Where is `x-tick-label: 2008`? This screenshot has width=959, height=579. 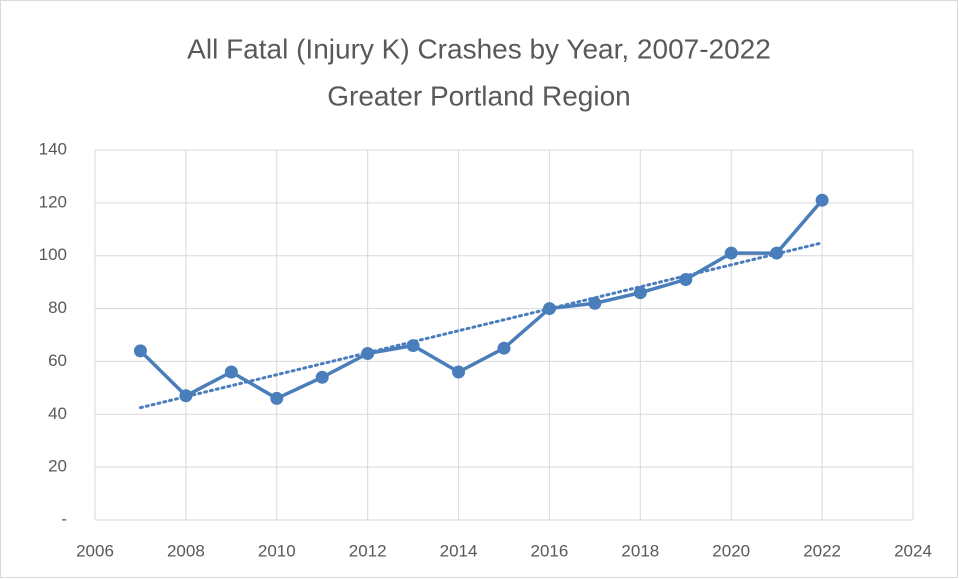
x-tick-label: 2008 is located at coordinates (186, 550).